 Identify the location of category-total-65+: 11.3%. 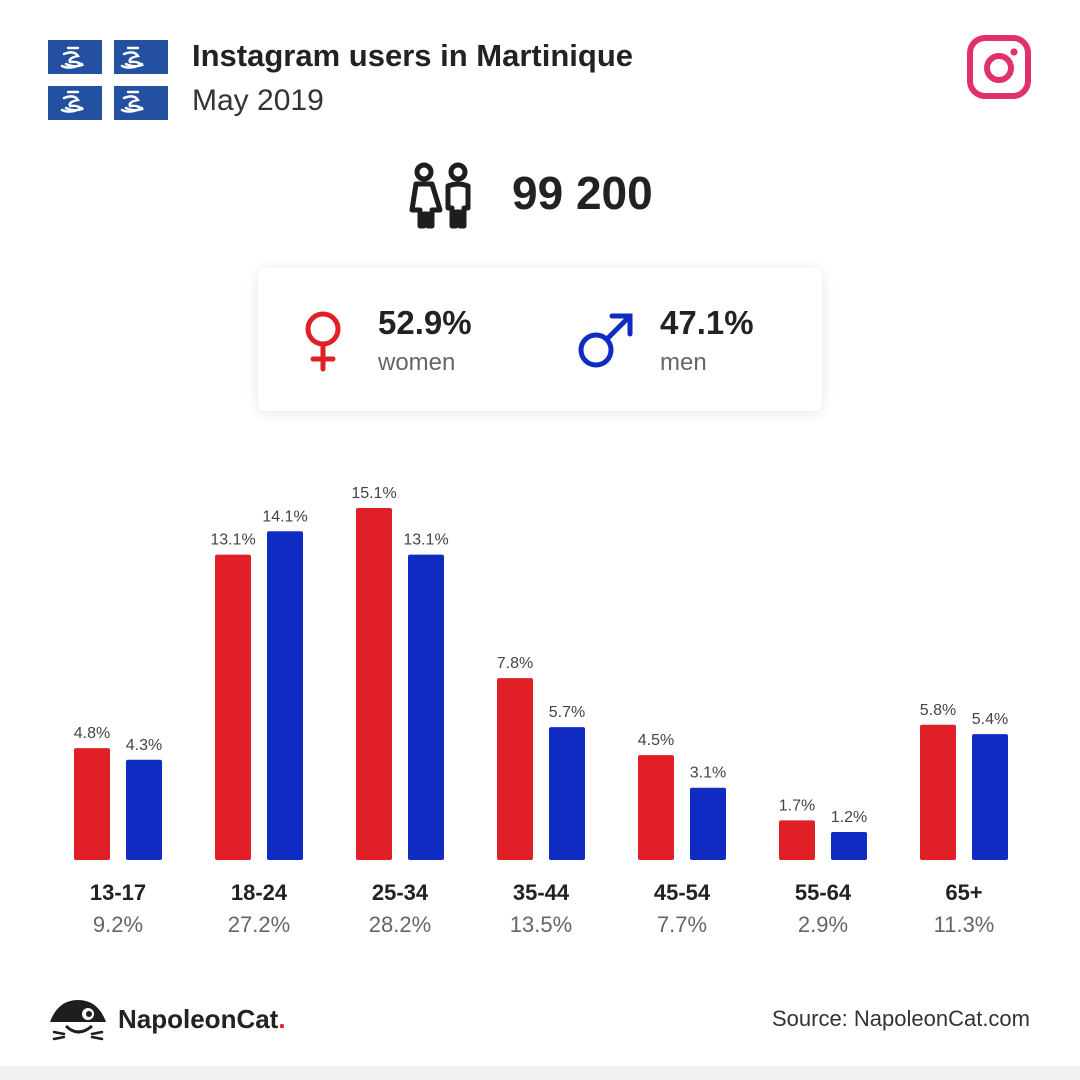
(964, 924).